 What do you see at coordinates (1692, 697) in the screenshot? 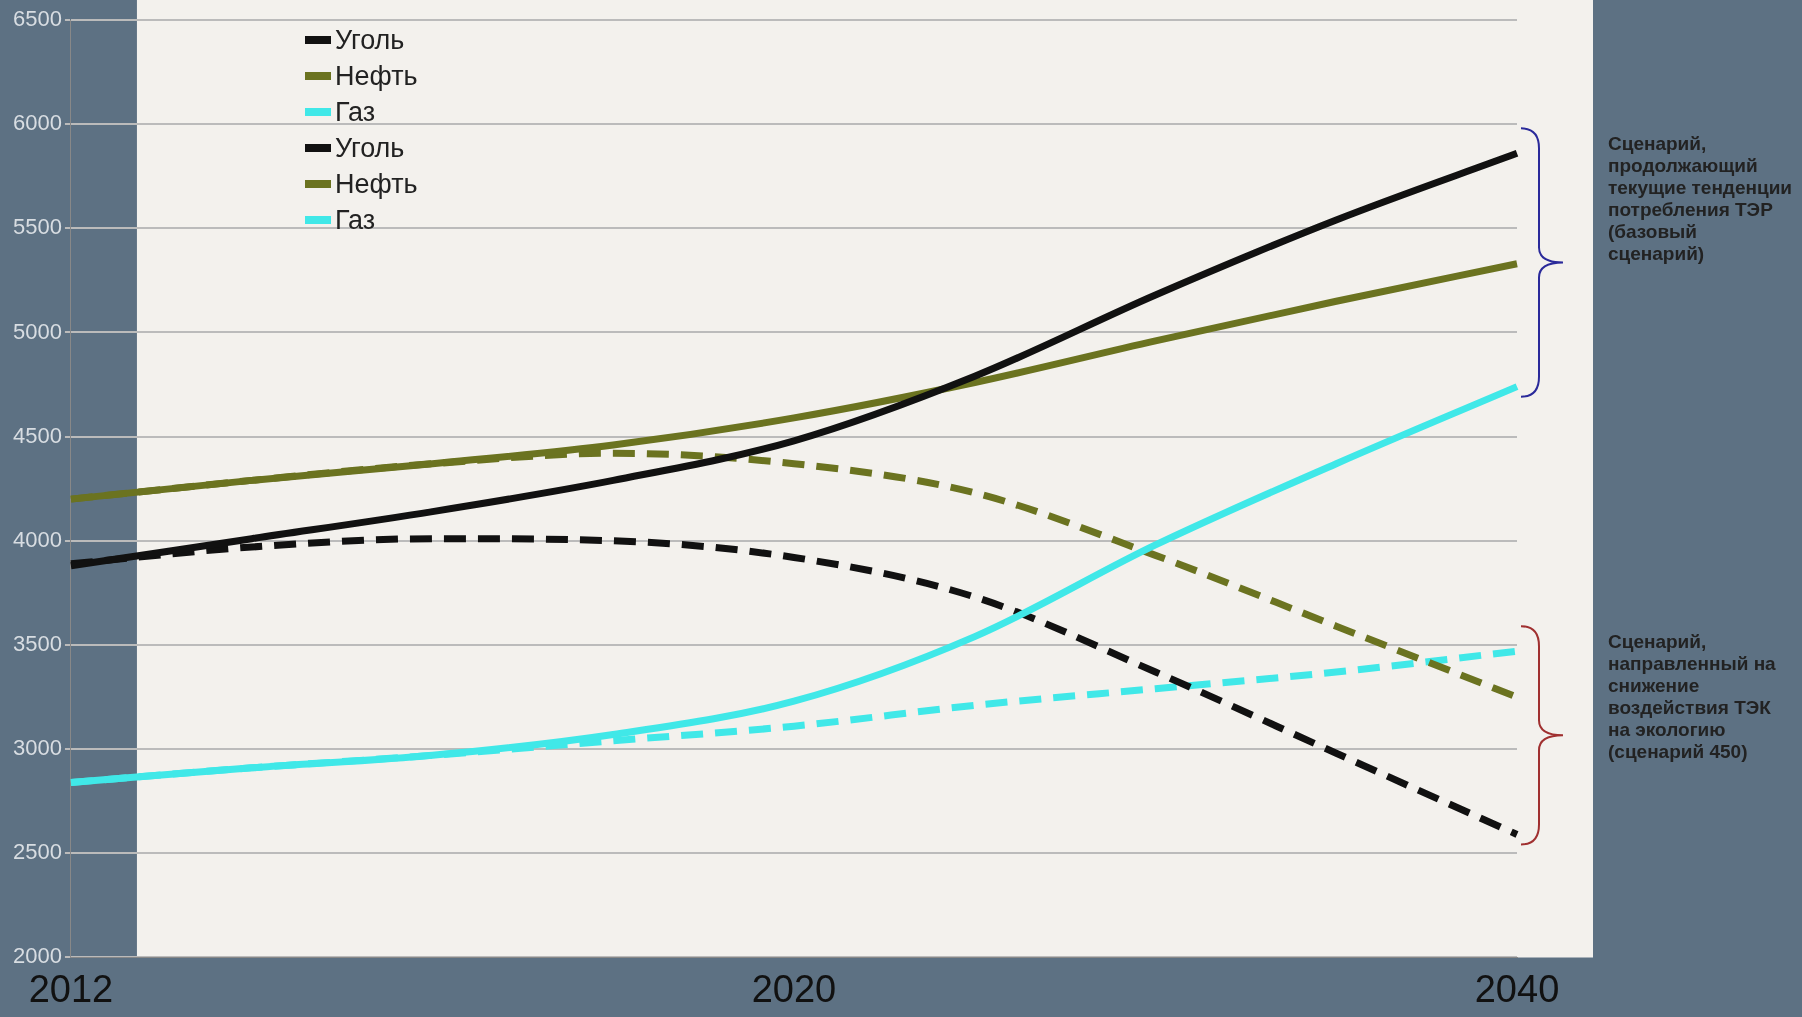
I see `text: Сценарий, направленный на снижение воздействия ТЭК на экологию (сценарий 450)` at bounding box center [1692, 697].